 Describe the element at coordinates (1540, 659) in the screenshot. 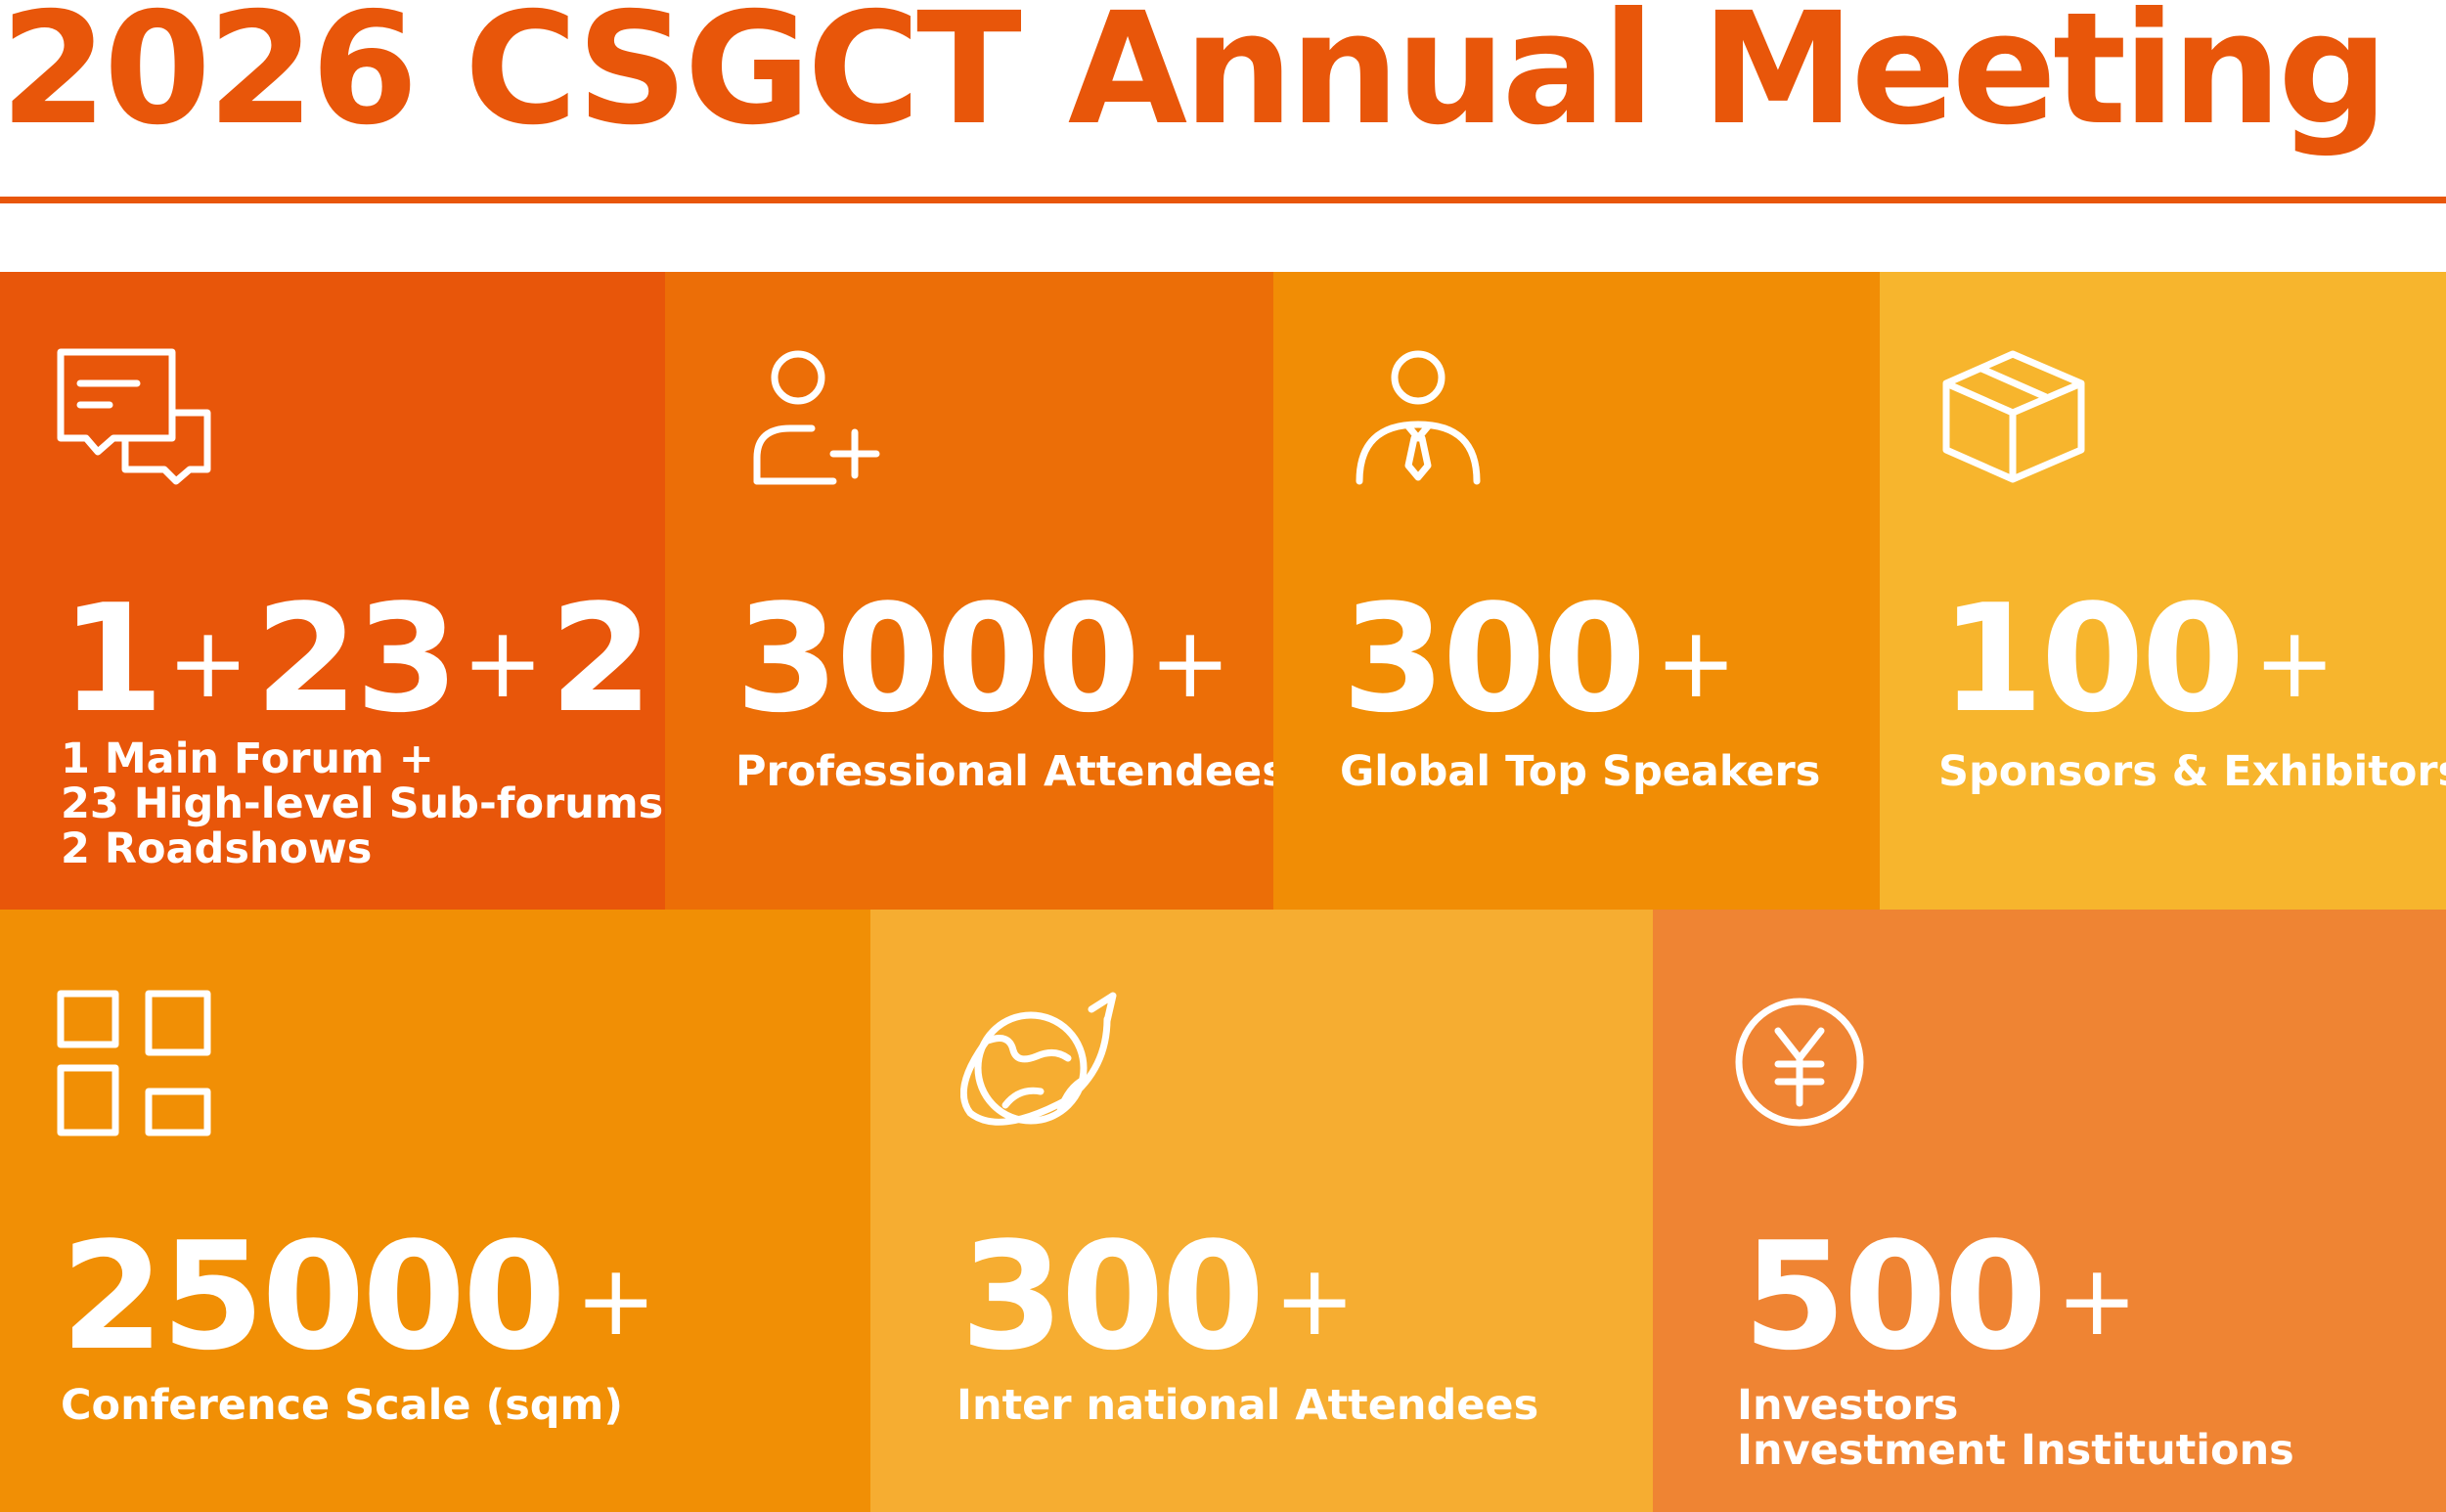

I see `stat-value-speakers: 300 +` at that location.